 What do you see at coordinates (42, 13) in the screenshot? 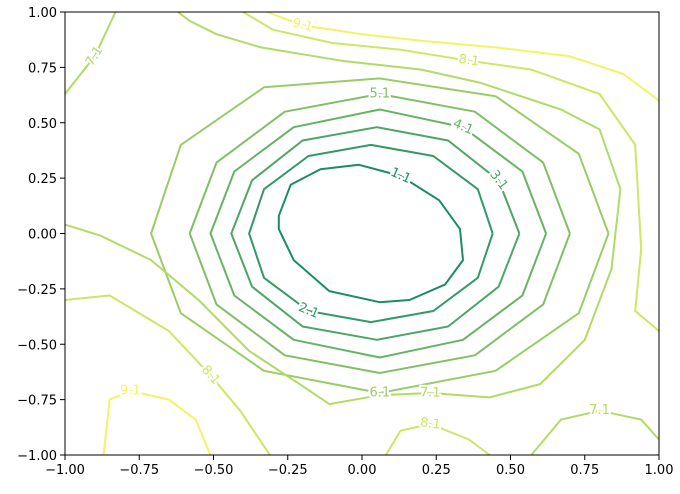
I see `y-tick-label: 1.00` at bounding box center [42, 13].